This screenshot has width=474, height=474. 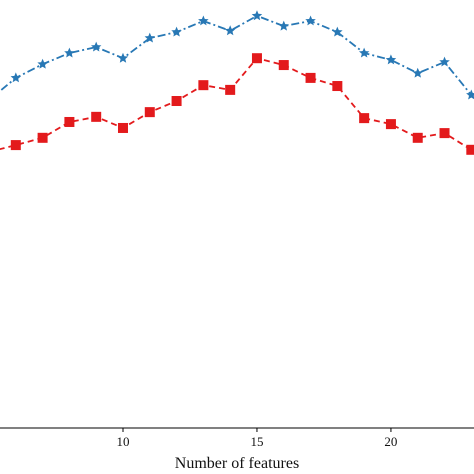 I want to click on x-tick-label: 10, so click(x=122, y=441).